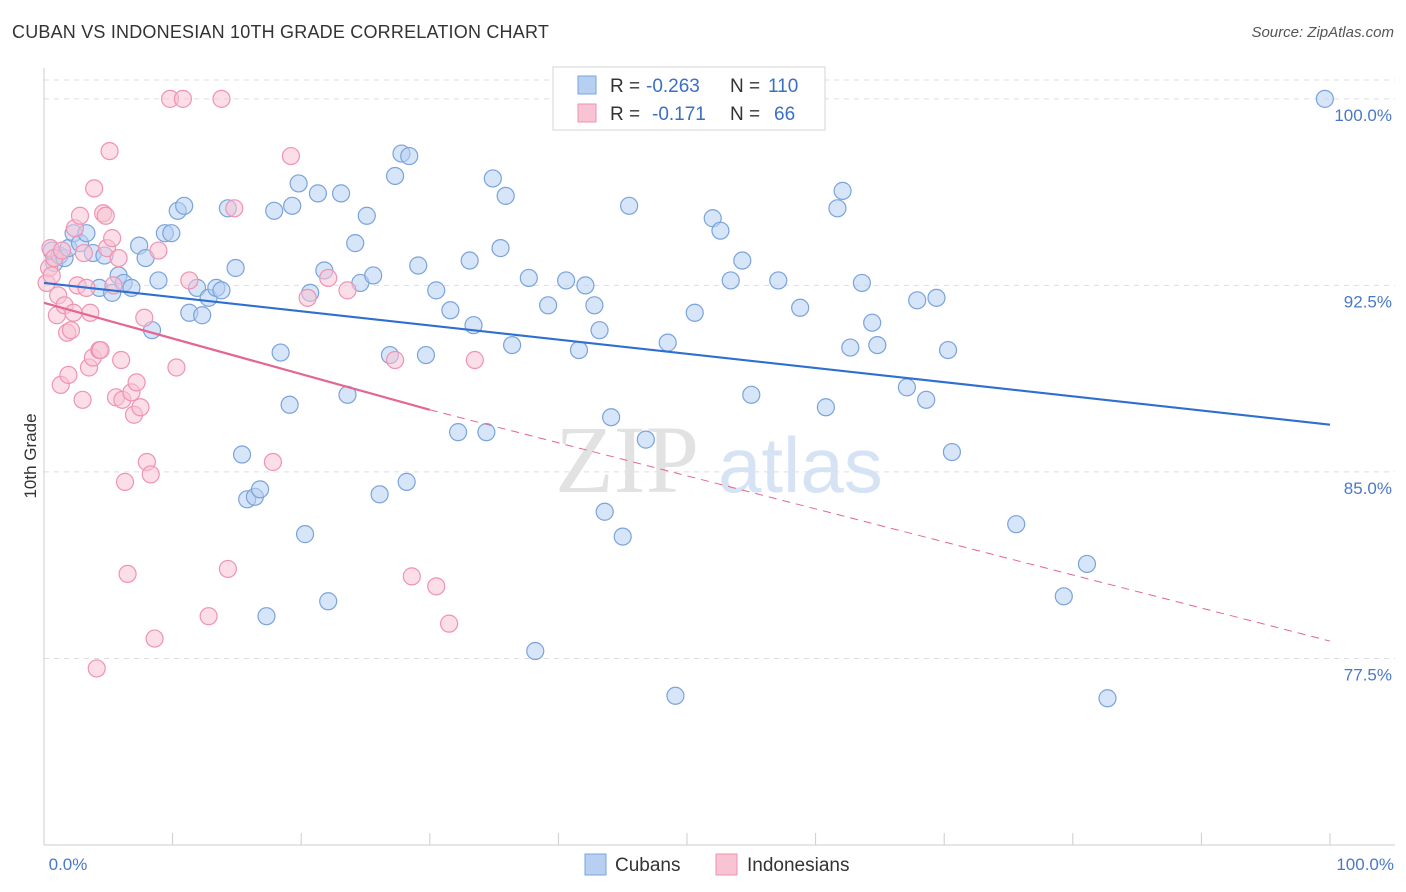  What do you see at coordinates (595, 864) in the screenshot?
I see `series-swatch-cubans` at bounding box center [595, 864].